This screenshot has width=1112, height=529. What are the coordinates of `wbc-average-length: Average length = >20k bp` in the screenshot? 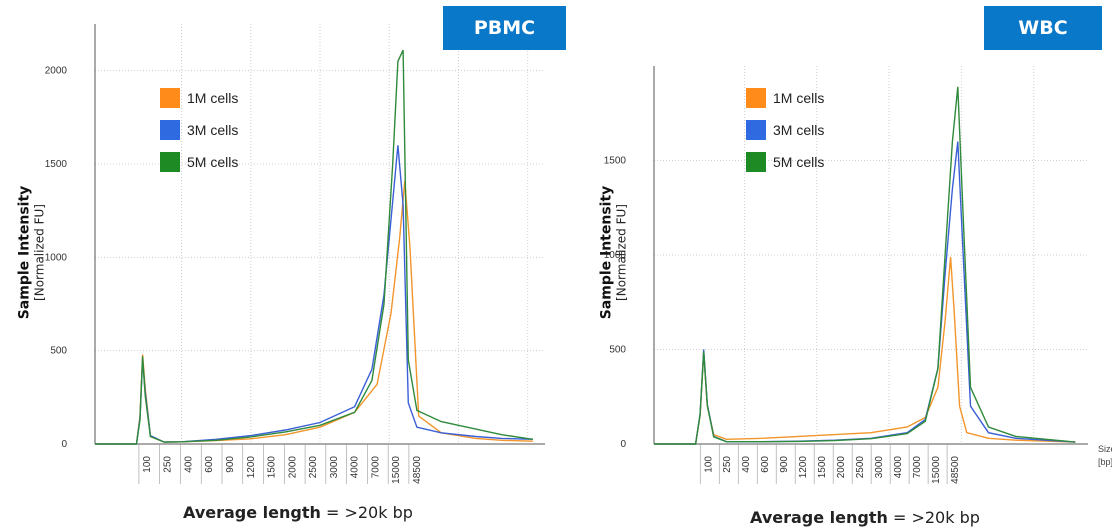 It's located at (865, 517).